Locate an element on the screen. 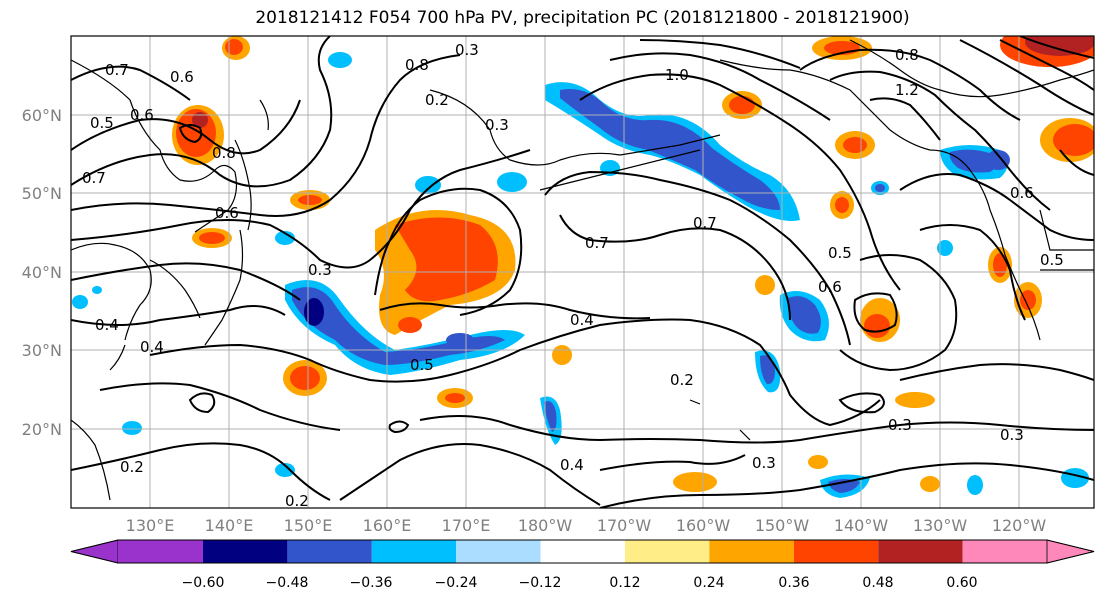  latitude-labels: 60°N 50°N 40°N 30°N 20°N is located at coordinates (42, 272).